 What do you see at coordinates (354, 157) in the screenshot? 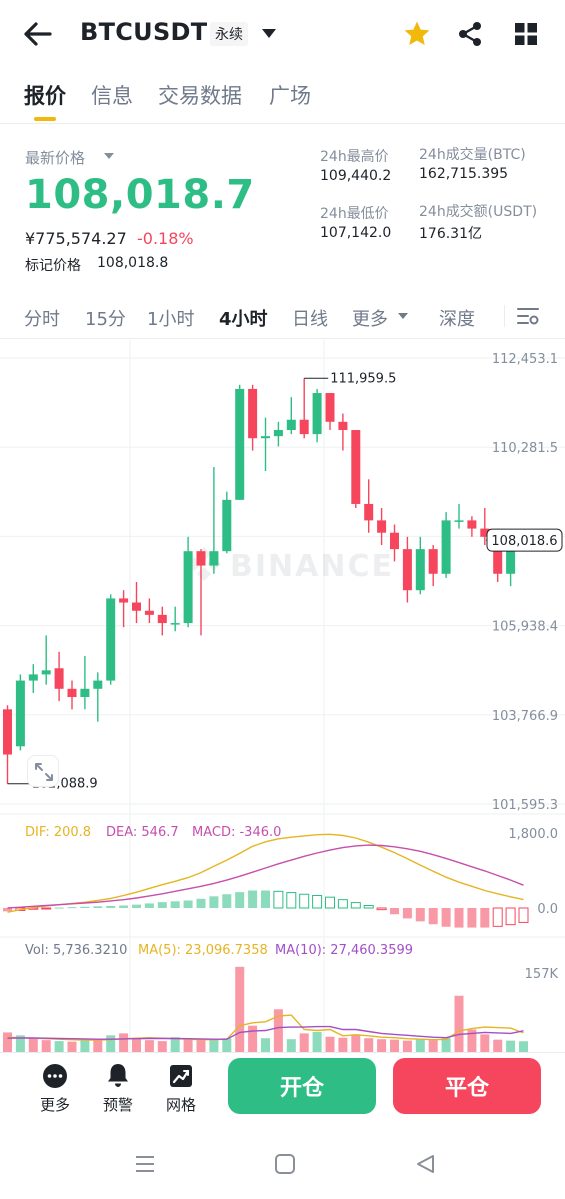
I see `high-24h-label: 24h最高价` at bounding box center [354, 157].